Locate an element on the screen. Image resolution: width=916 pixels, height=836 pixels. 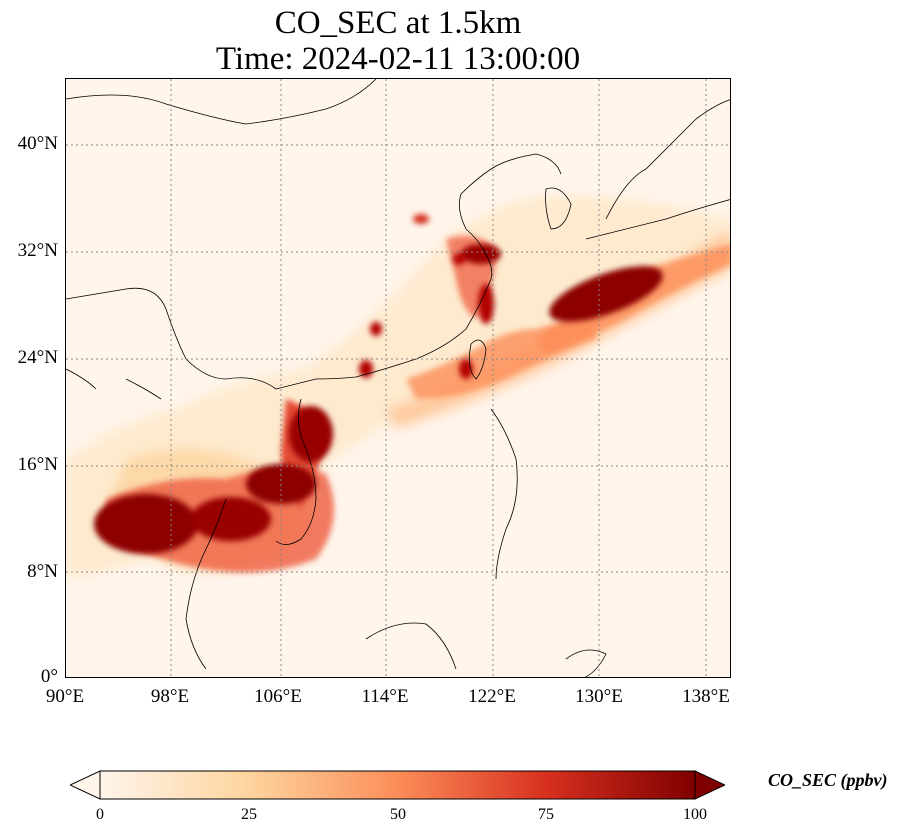
lat-label-24n: 24°N is located at coordinates (37, 357).